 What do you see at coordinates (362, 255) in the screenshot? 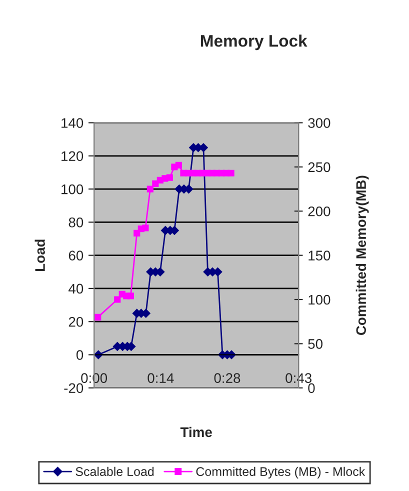
I see `y2-axis-title: Committed Memory(MB)` at bounding box center [362, 255].